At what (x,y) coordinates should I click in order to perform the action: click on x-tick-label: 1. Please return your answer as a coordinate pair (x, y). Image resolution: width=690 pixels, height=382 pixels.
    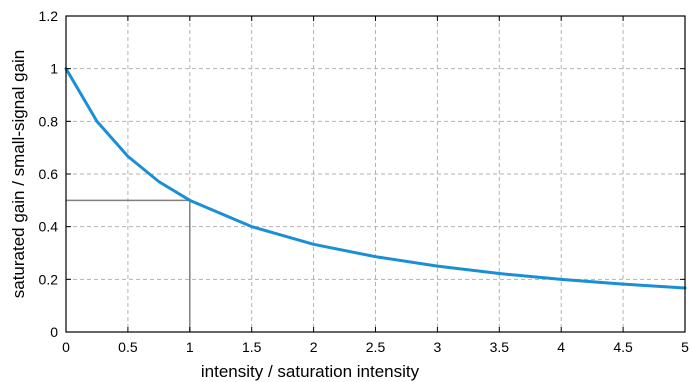
    Looking at the image, I should click on (190, 347).